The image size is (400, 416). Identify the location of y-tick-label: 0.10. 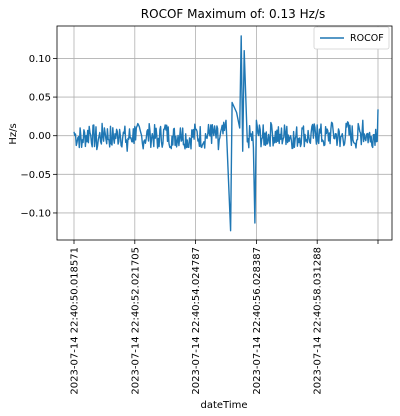
(40, 59).